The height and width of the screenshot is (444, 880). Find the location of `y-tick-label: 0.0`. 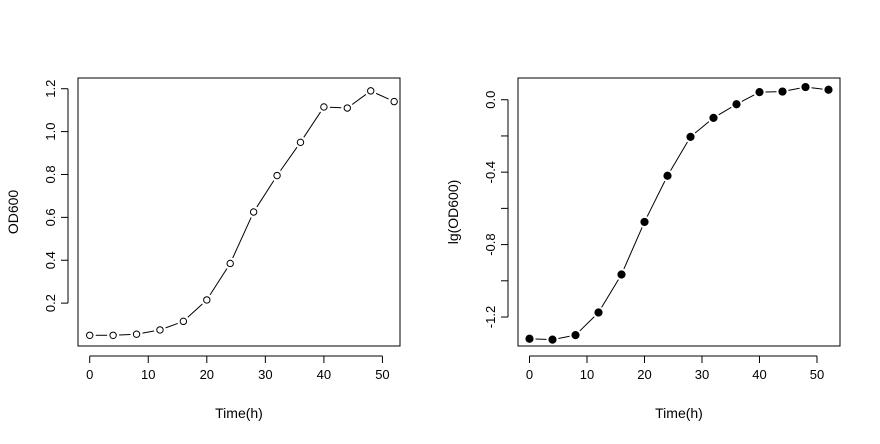

y-tick-label: 0.0 is located at coordinates (490, 100).